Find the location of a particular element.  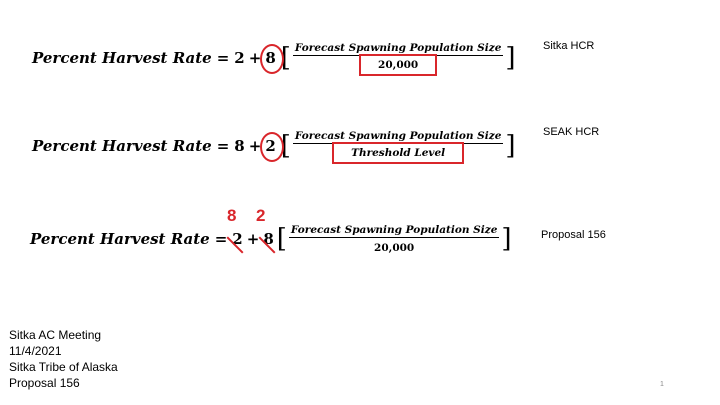

fraction-denominator-boxed: Threshold Level is located at coordinates (398, 153).